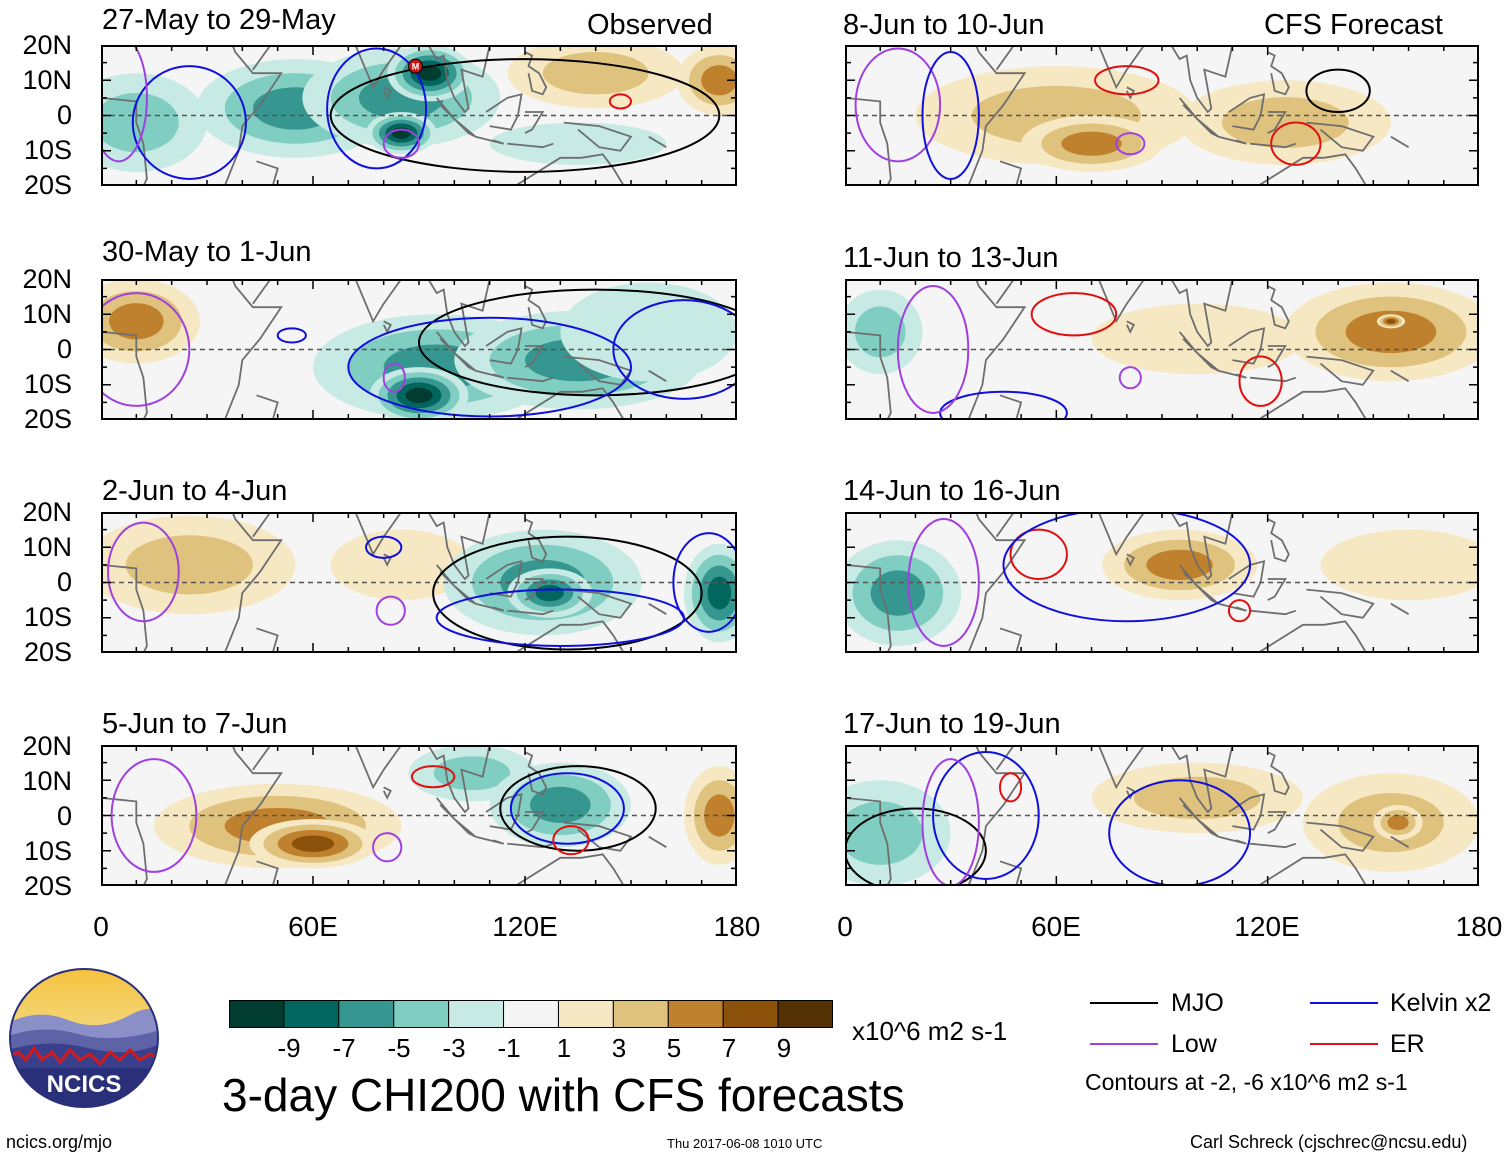  I want to click on mjo-marker, so click(415, 66).